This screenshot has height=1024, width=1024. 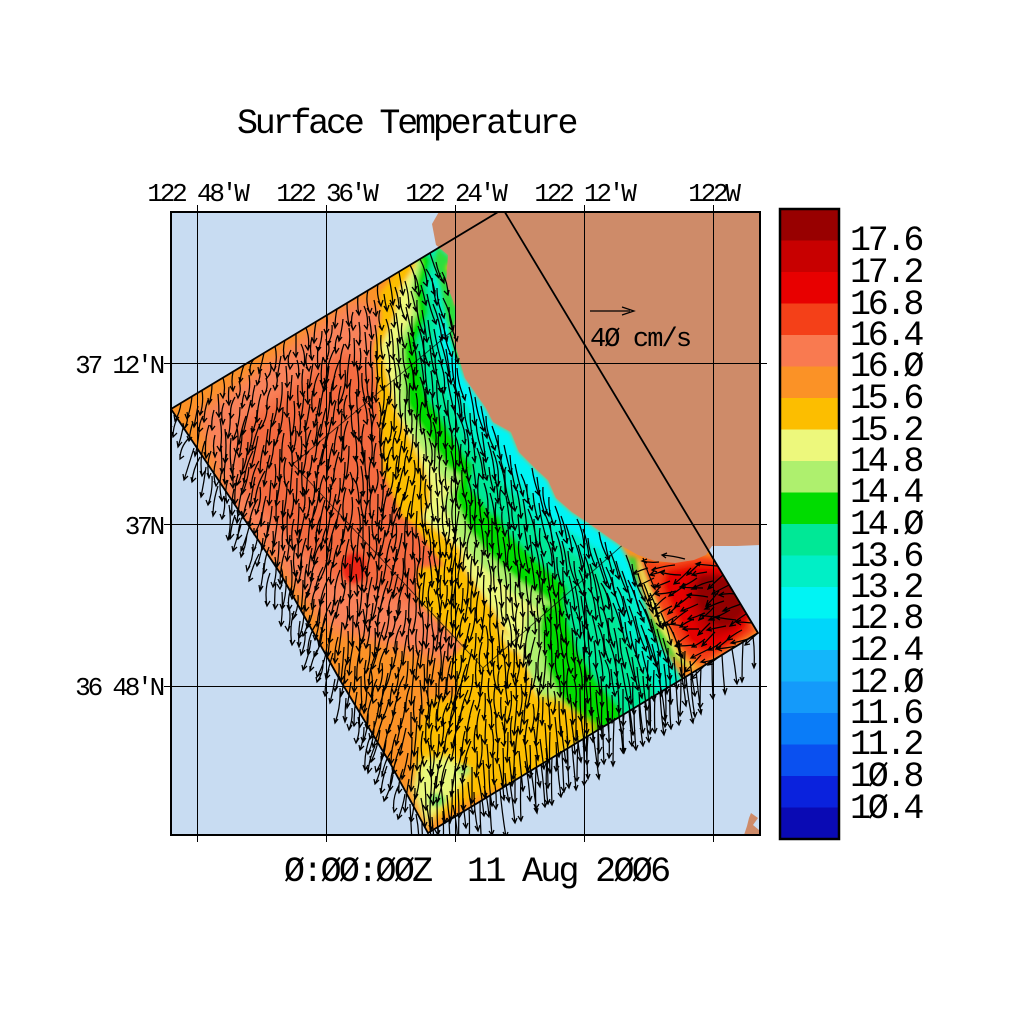 What do you see at coordinates (327, 194) in the screenshot?
I see `svg-text: 122 36'W` at bounding box center [327, 194].